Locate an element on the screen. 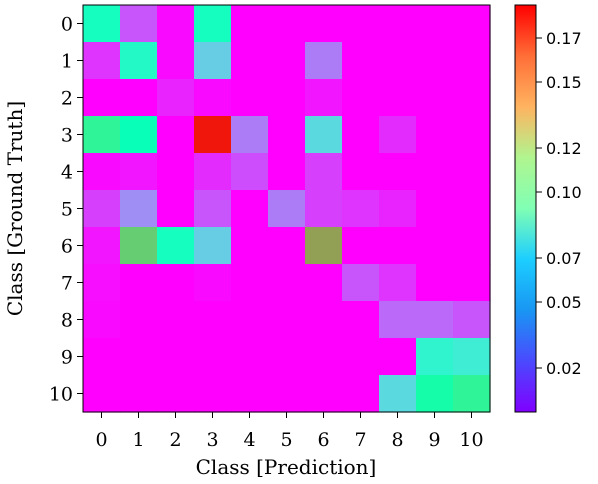  colorbar-tick-label: 0.12 is located at coordinates (564, 148).